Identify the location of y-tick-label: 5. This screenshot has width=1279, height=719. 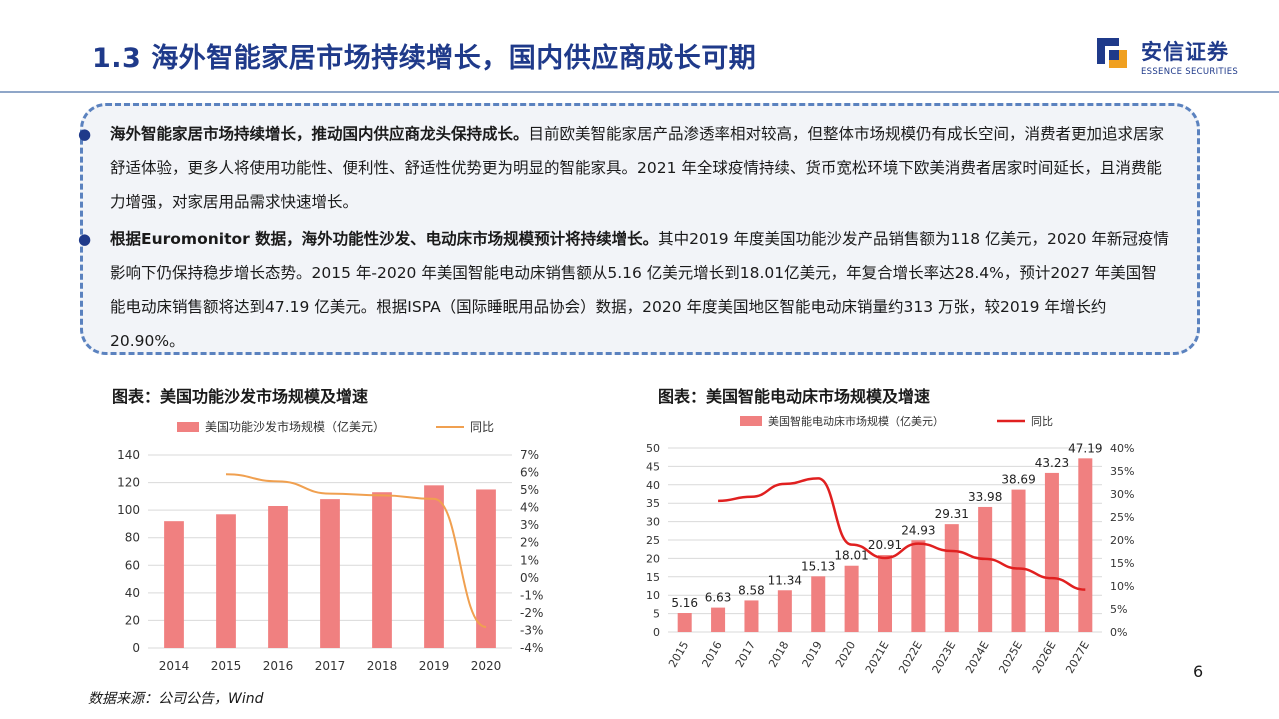
(656, 614).